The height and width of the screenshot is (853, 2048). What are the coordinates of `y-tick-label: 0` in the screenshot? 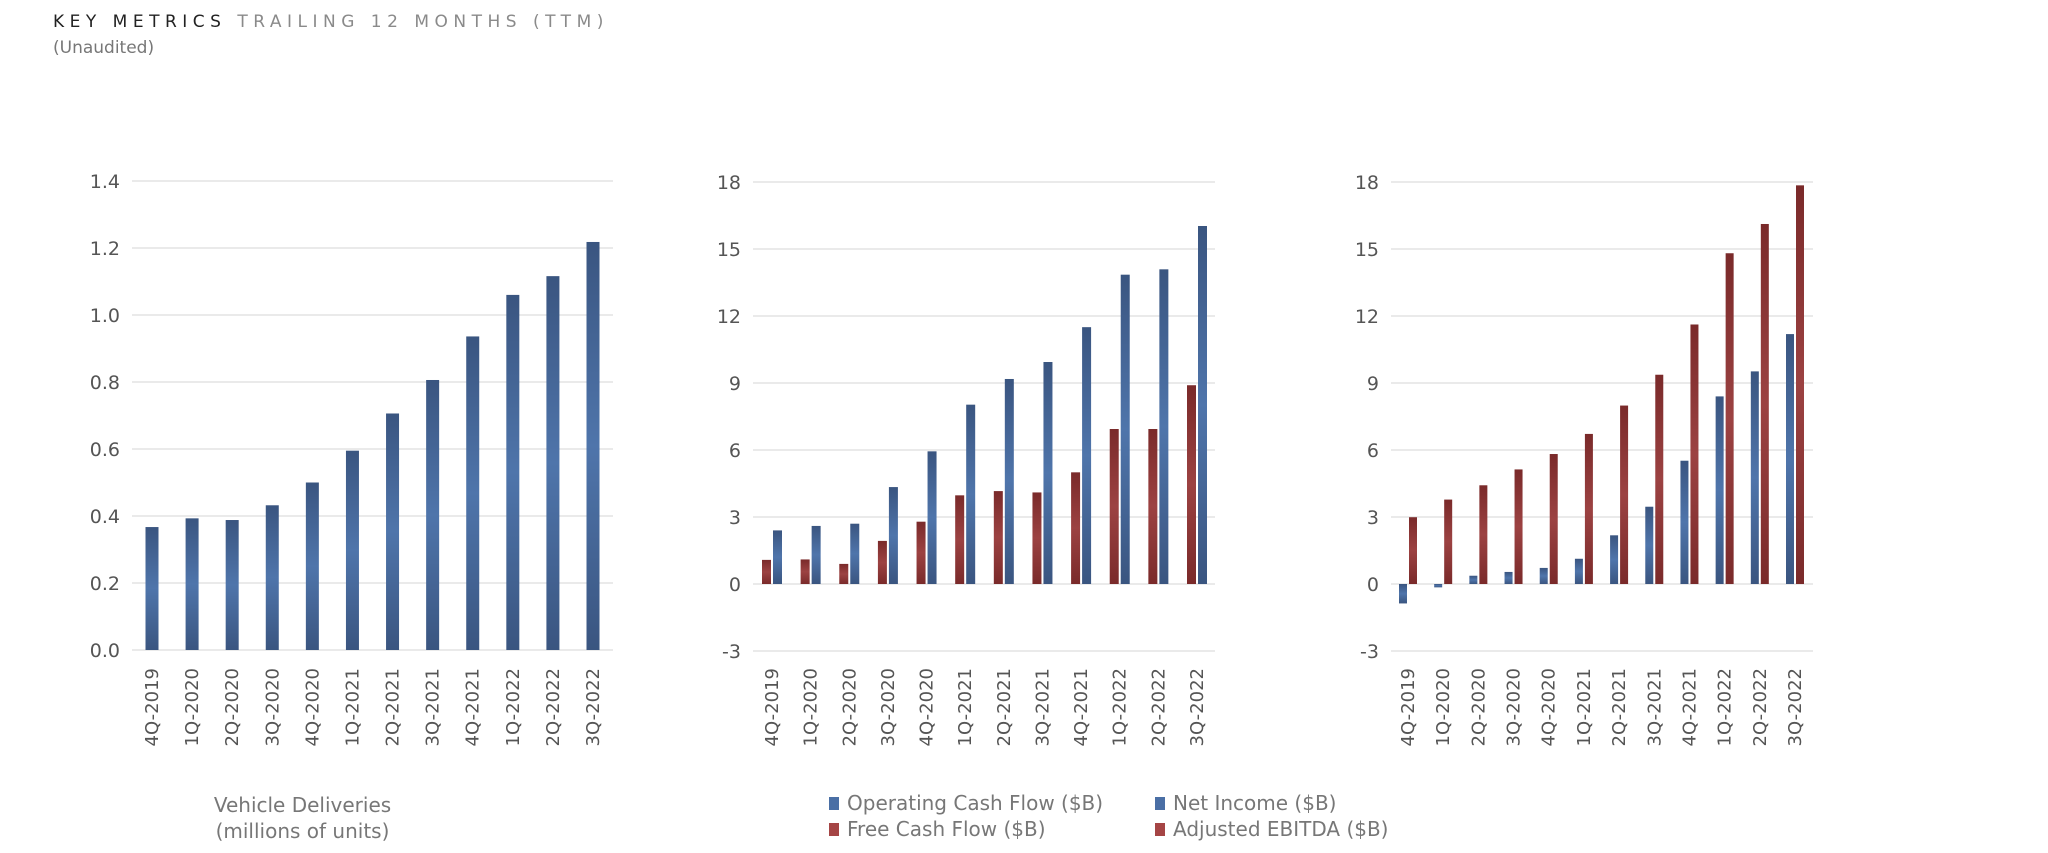 It's located at (1373, 585).